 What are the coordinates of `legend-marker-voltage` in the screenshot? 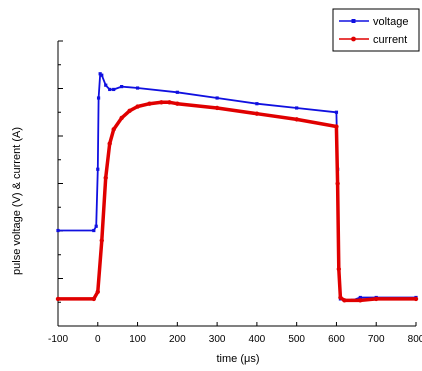 It's located at (353, 21).